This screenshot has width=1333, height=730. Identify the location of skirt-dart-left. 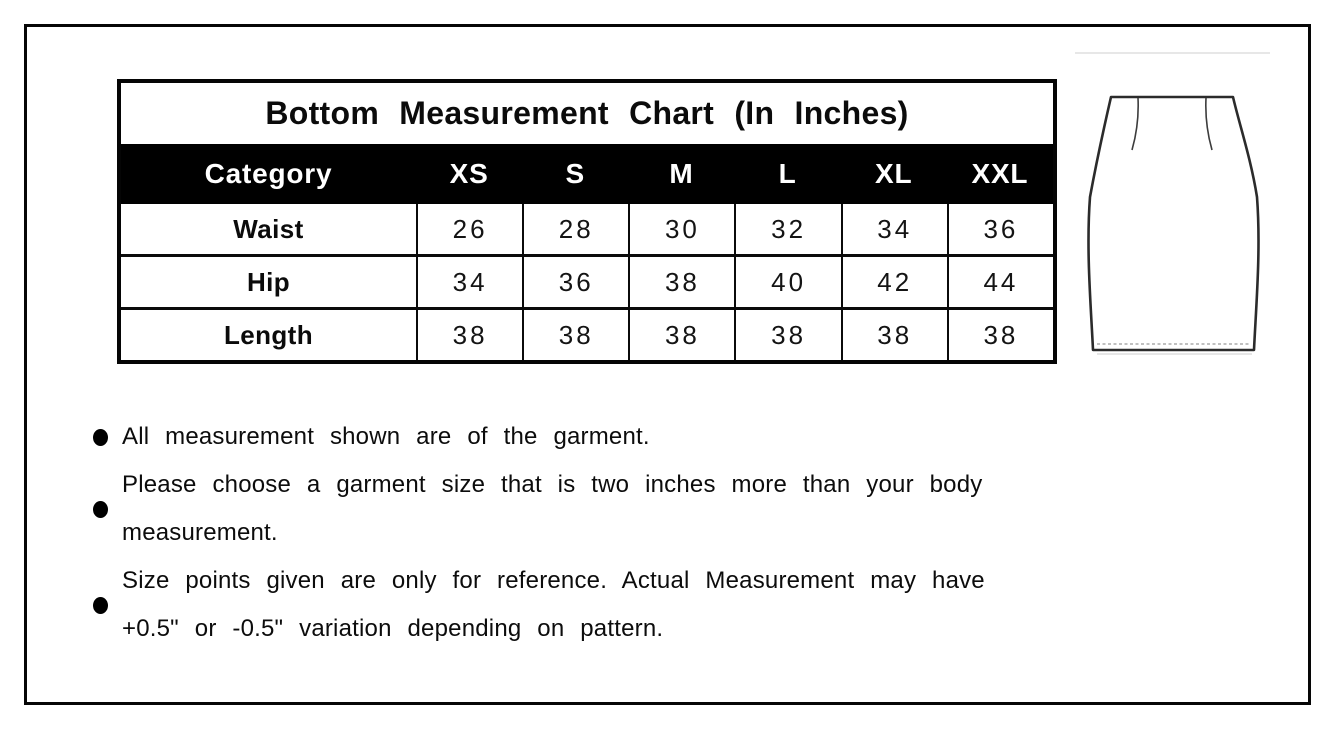
(1135, 124).